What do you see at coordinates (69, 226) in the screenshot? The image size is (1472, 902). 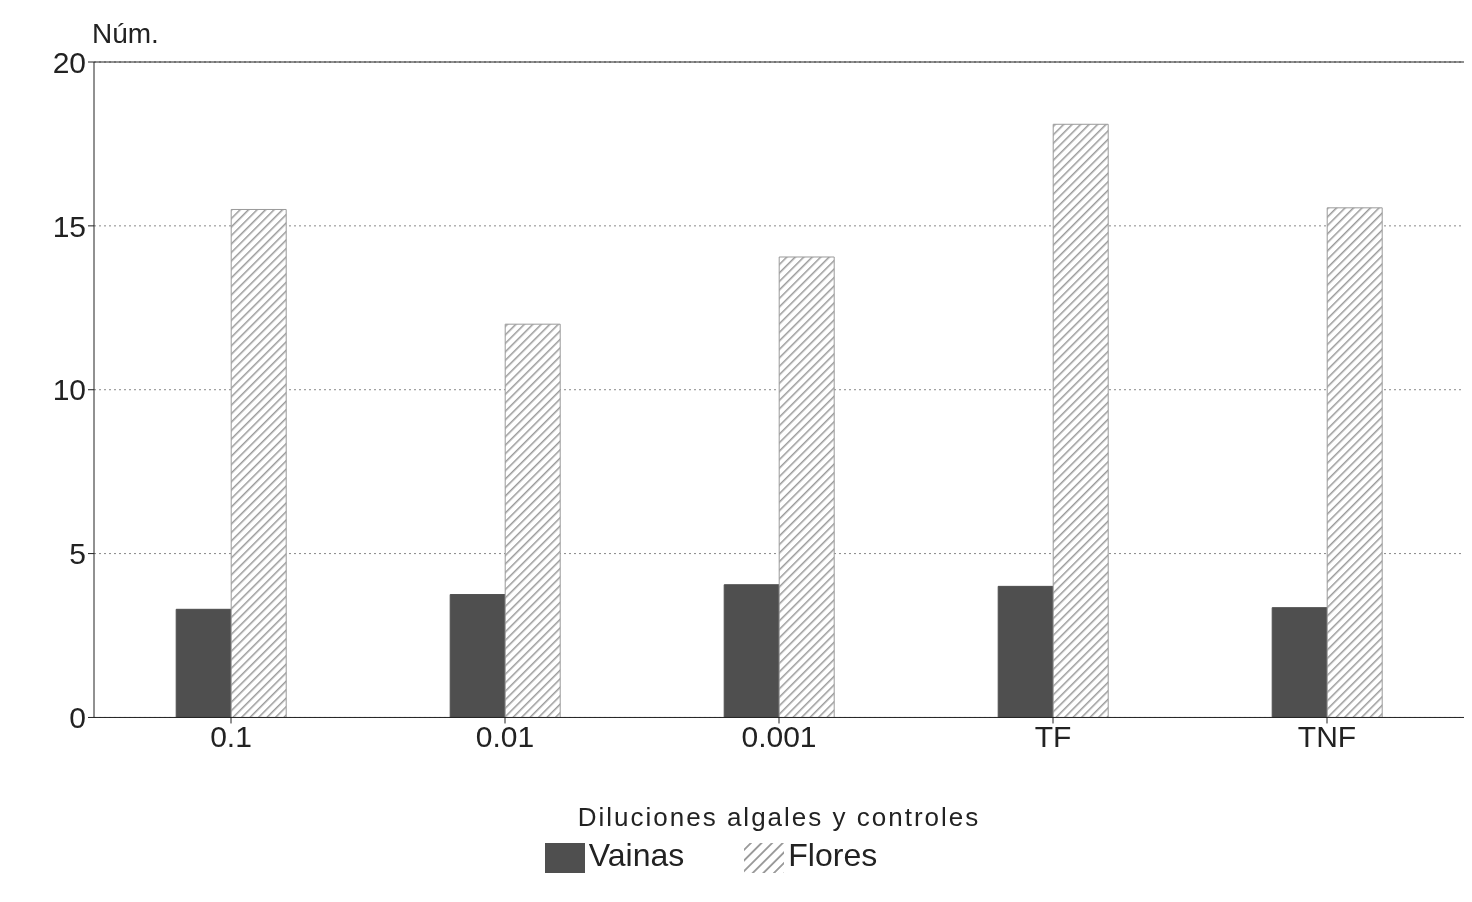 I see `y-tick-label: 15` at bounding box center [69, 226].